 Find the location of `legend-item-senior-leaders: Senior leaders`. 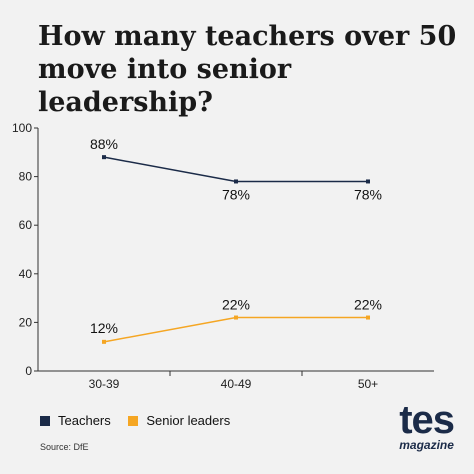

legend-item-senior-leaders: Senior leaders is located at coordinates (179, 420).